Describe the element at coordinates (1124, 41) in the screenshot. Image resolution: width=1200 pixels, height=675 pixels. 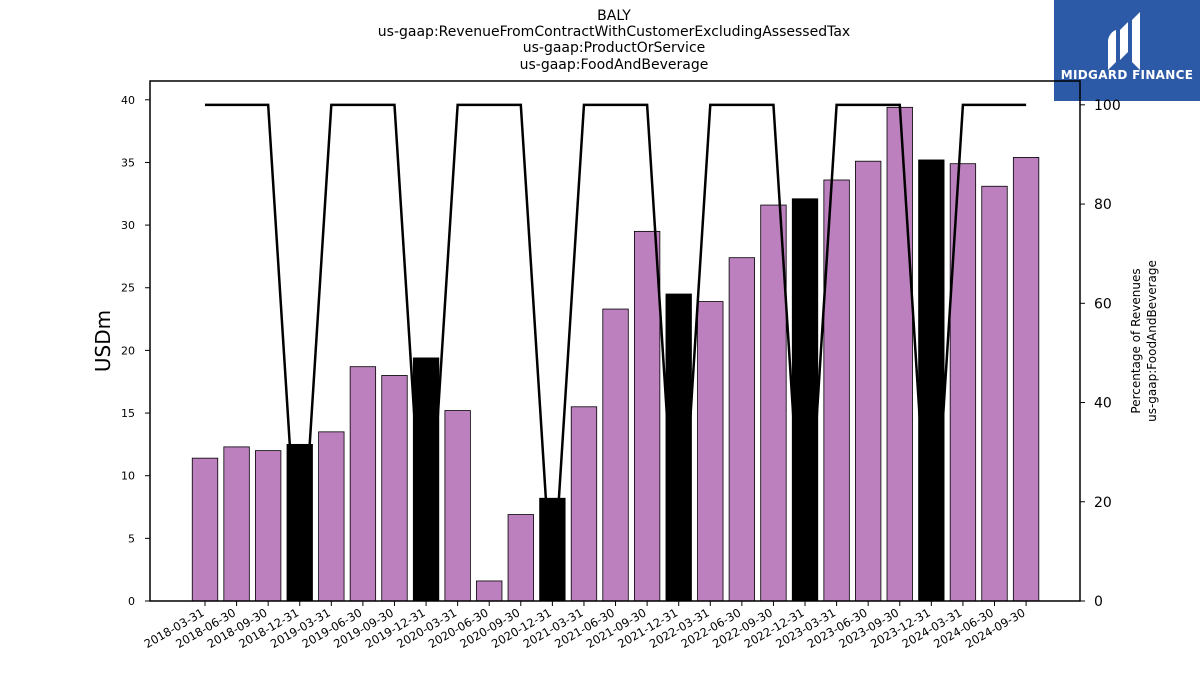
I see `logo-mark-icon` at that location.